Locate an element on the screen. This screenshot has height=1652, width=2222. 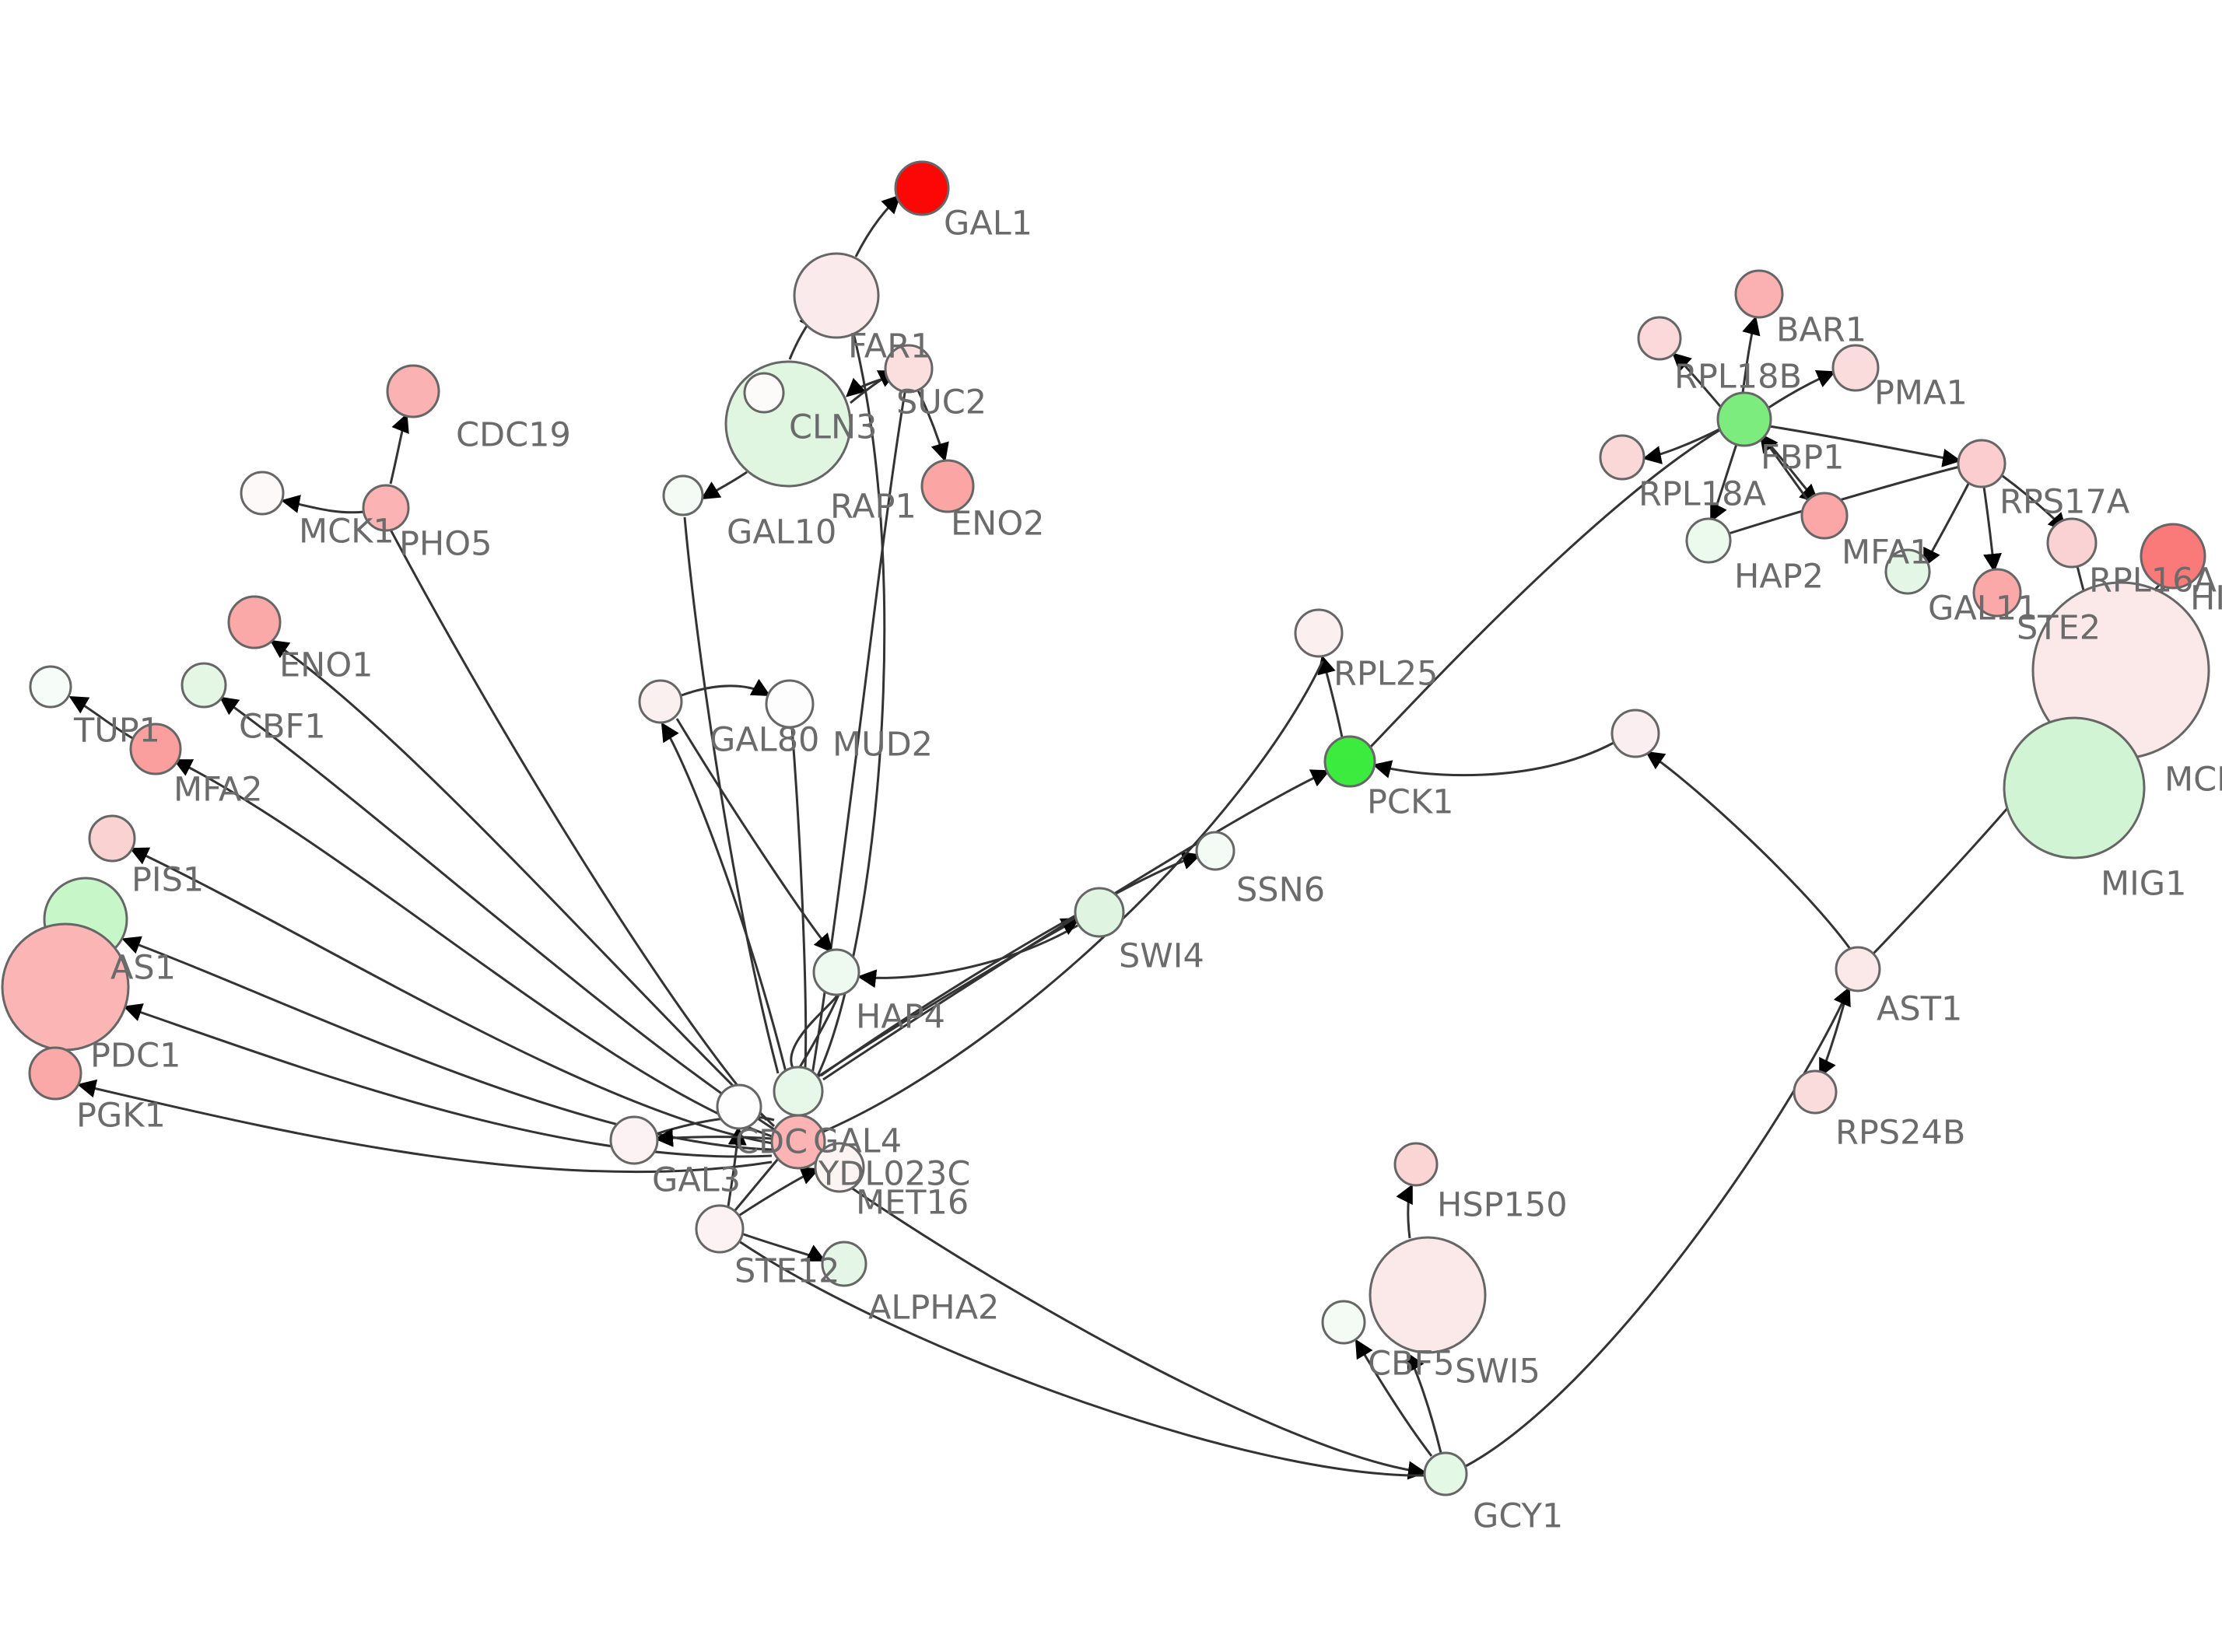
node-label-mcm1: MCM1 is located at coordinates (2193, 781).